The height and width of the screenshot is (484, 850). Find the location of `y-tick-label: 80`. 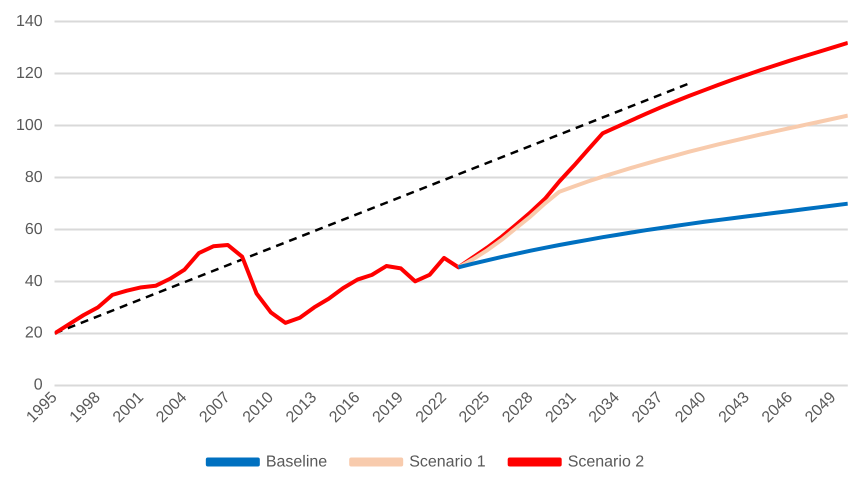

y-tick-label: 80 is located at coordinates (33, 177).